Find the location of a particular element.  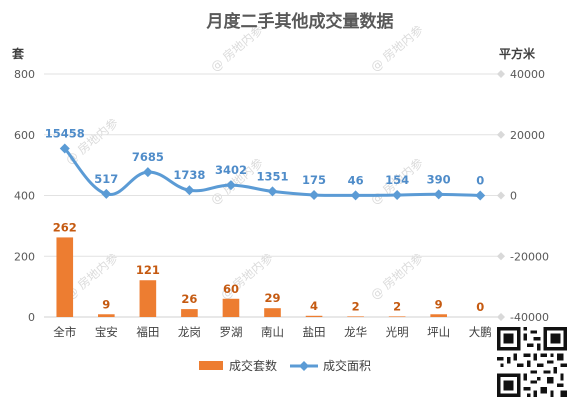

legend-line-label: 成交面积 is located at coordinates (347, 365).